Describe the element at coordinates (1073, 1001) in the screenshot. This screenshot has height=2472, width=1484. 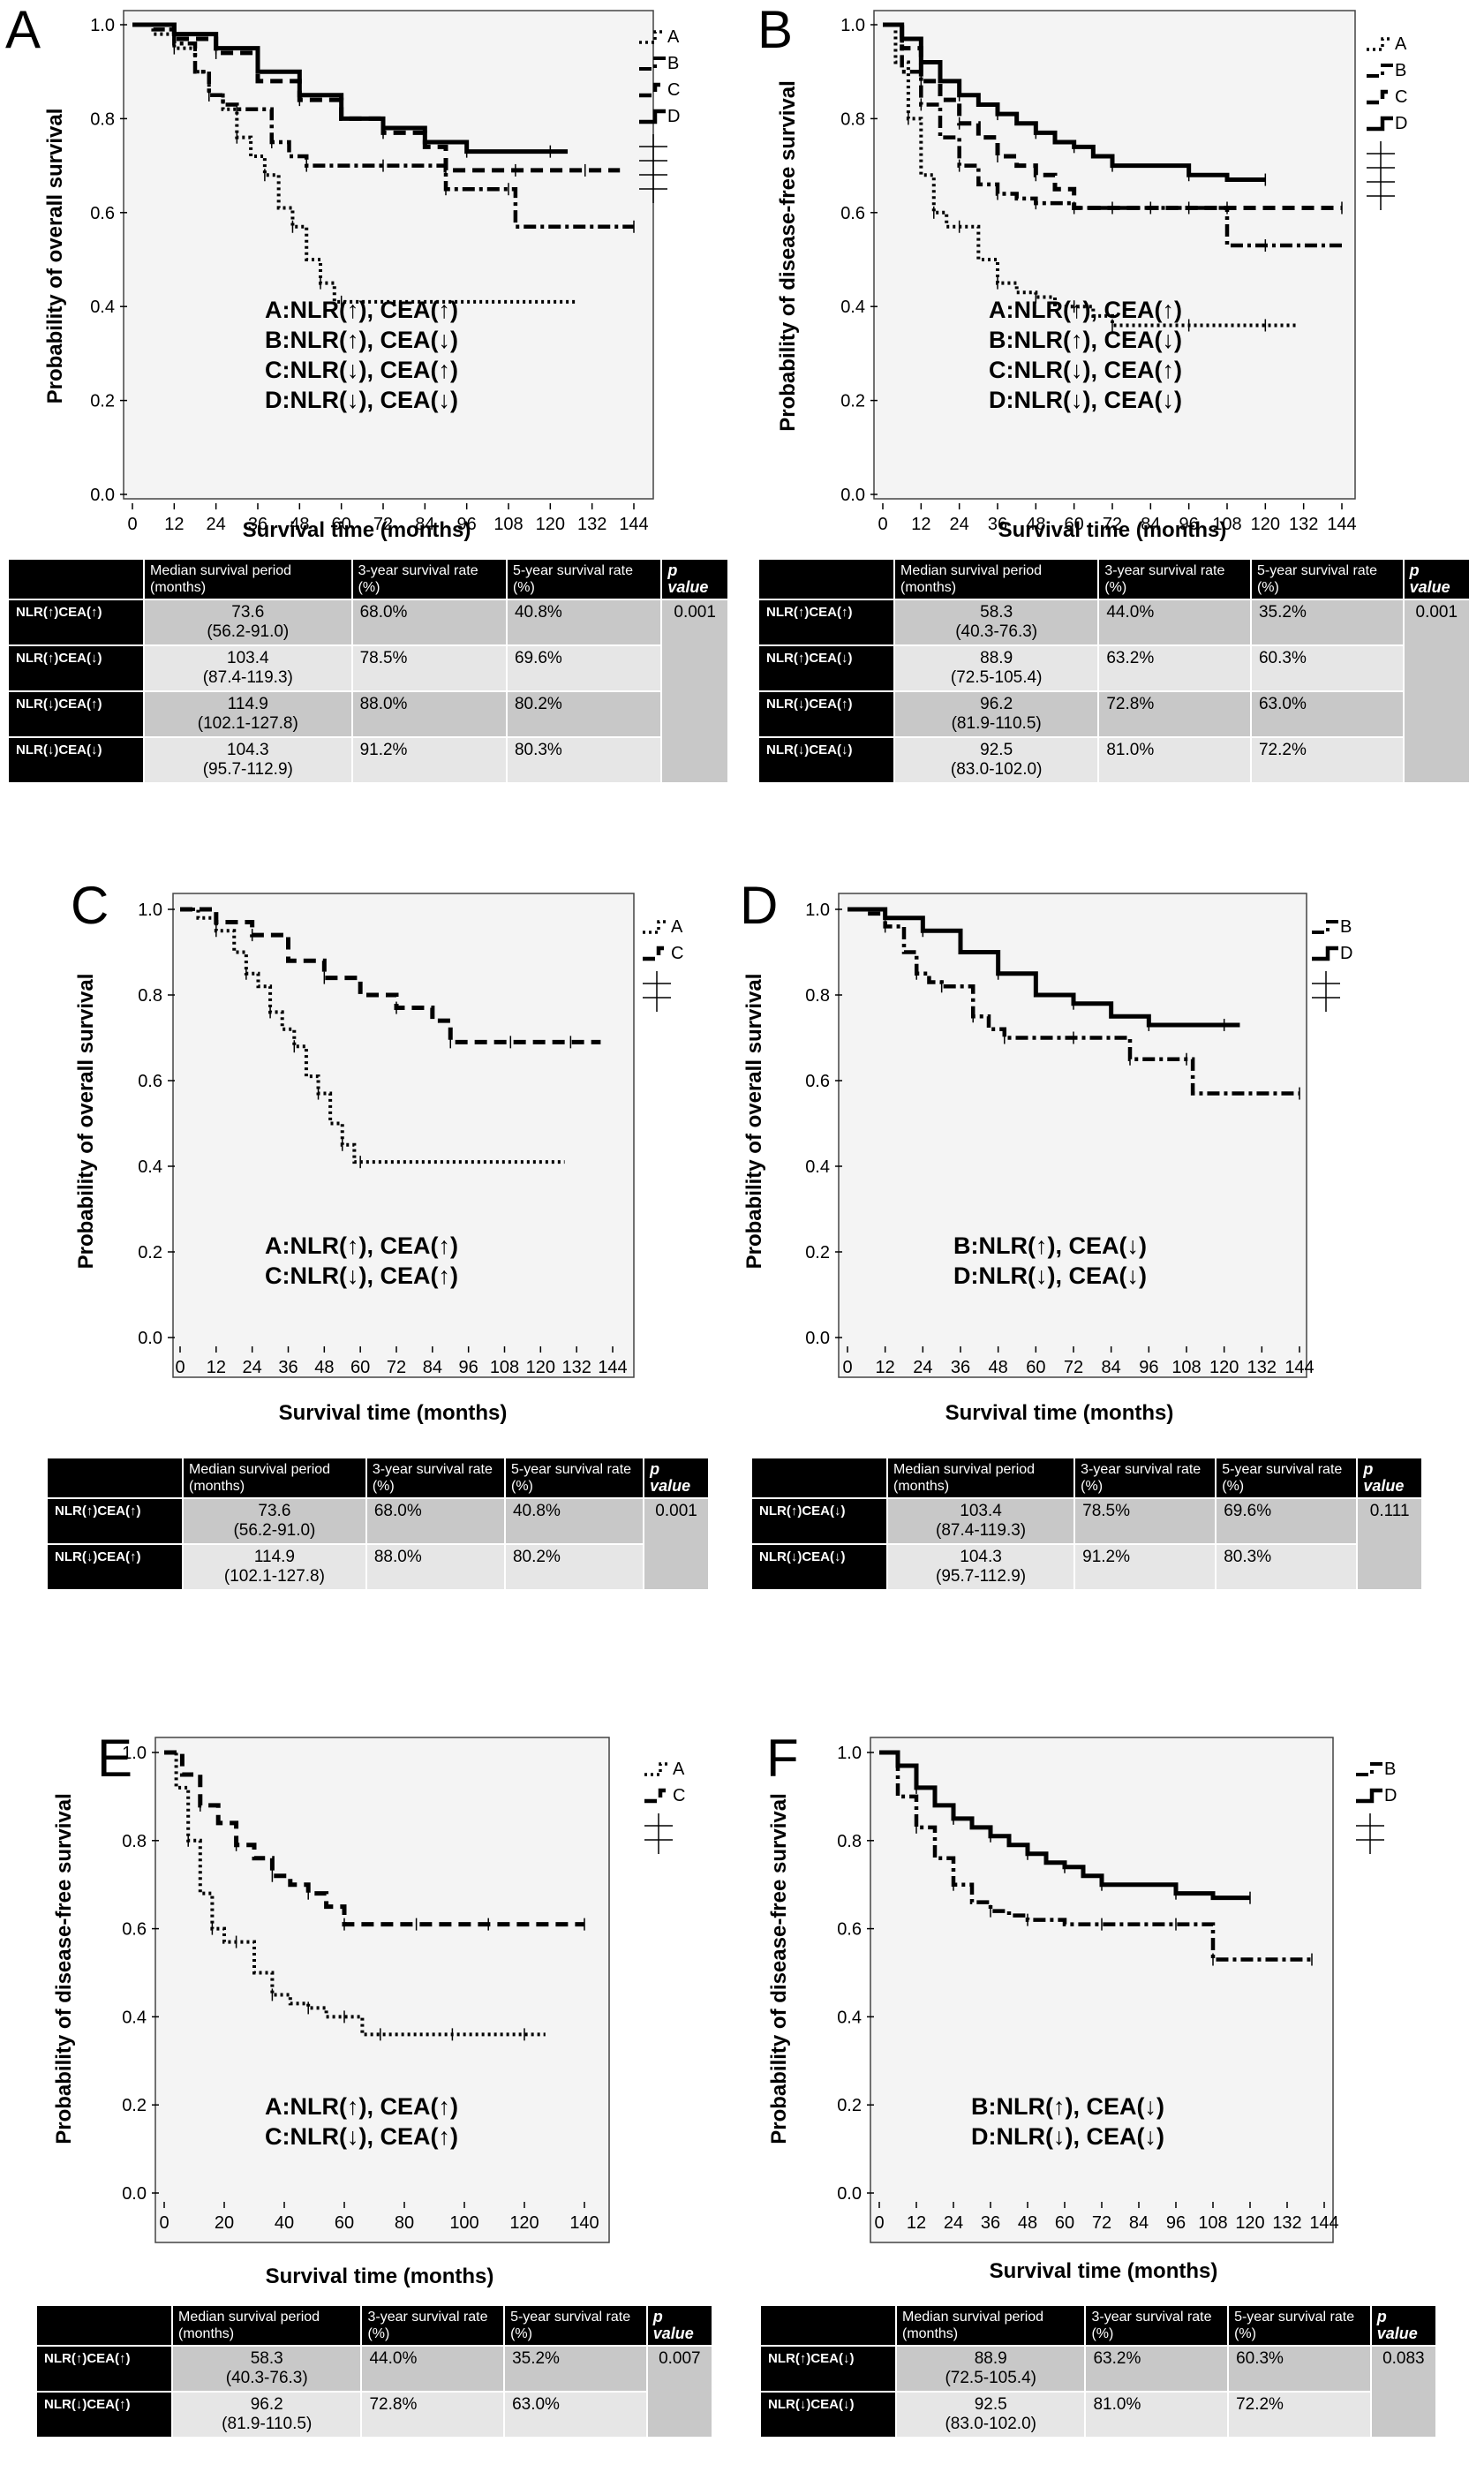
I see `series-line-B` at that location.